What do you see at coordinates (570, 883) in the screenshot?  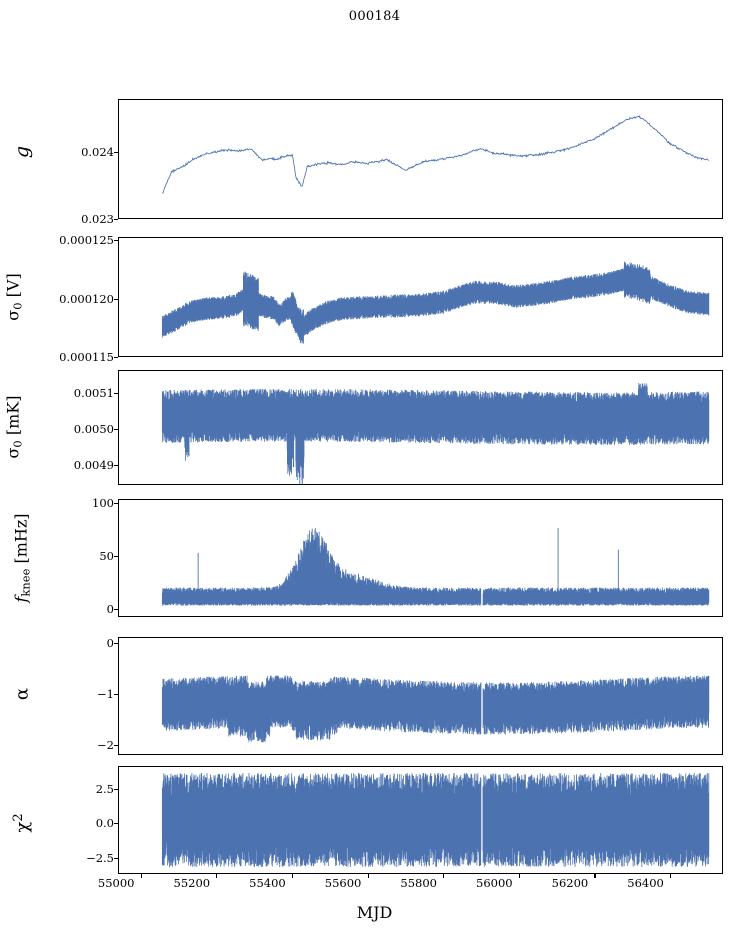 I see `xtick-label: 56200` at bounding box center [570, 883].